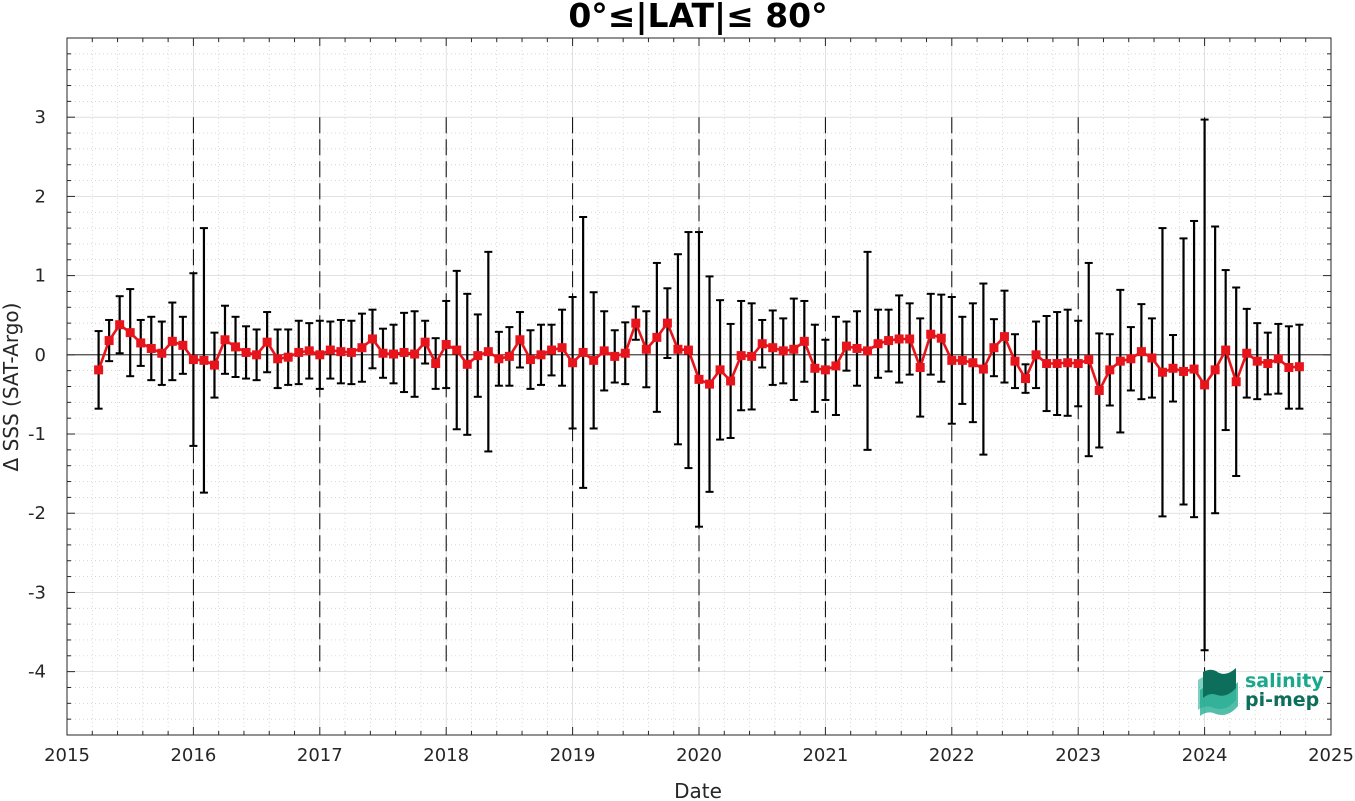  What do you see at coordinates (40, 355) in the screenshot?
I see `y-tick-label: 0` at bounding box center [40, 355].